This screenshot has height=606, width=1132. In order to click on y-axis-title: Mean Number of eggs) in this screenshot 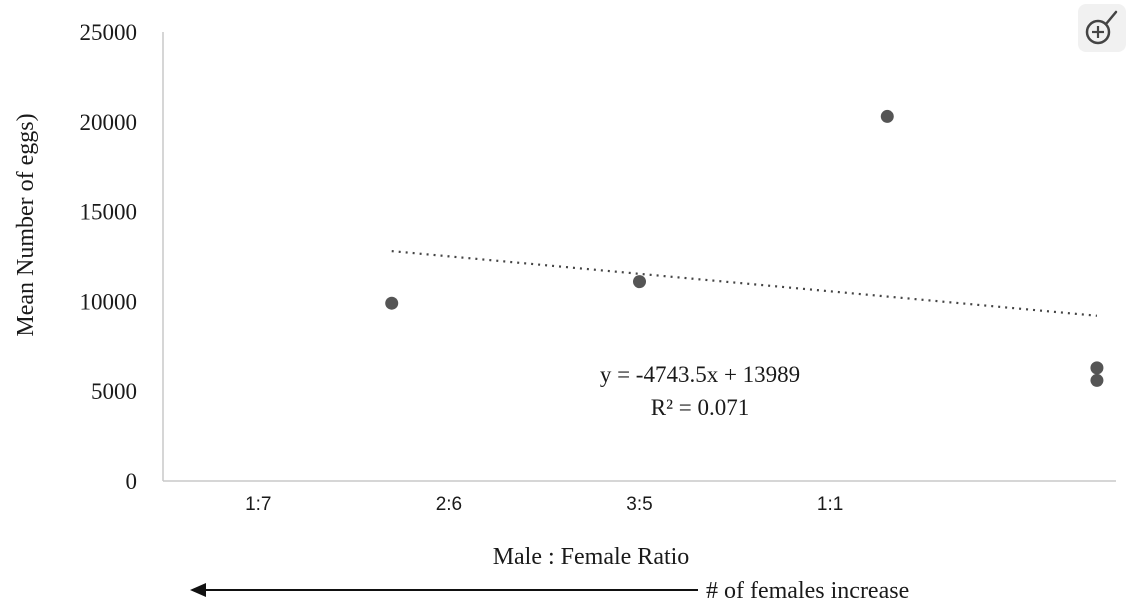, I will do `click(26, 224)`.